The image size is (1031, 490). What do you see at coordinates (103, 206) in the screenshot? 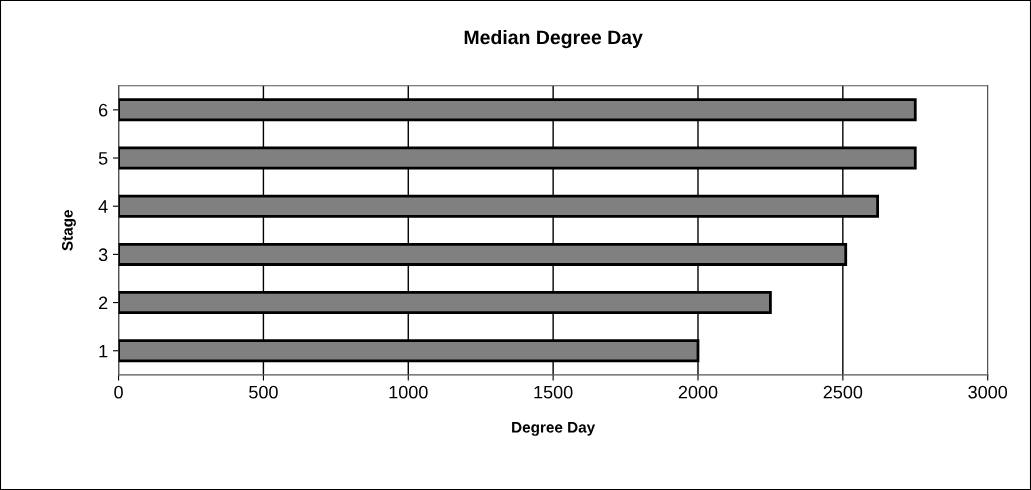
I see `y-tick-label: 4` at bounding box center [103, 206].